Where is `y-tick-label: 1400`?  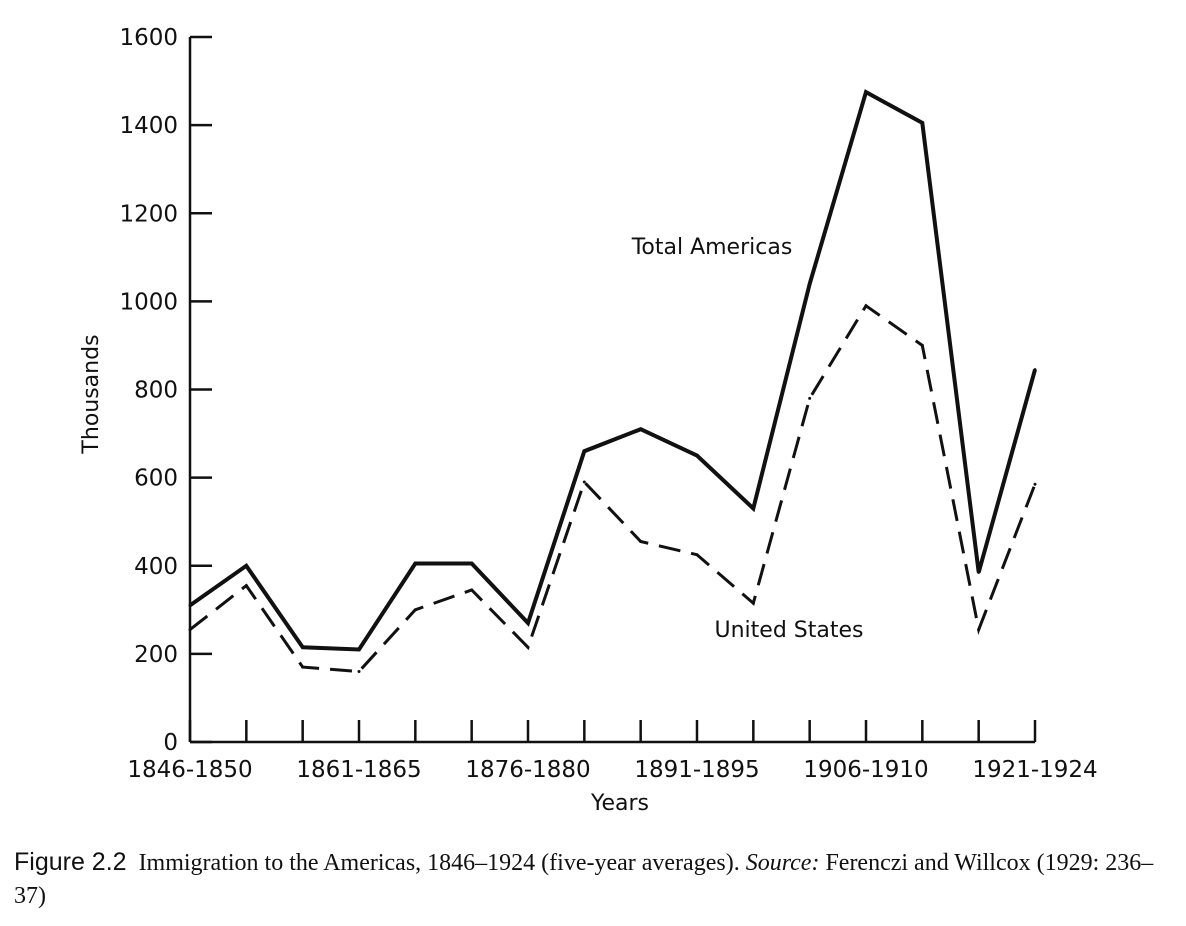
y-tick-label: 1400 is located at coordinates (148, 126).